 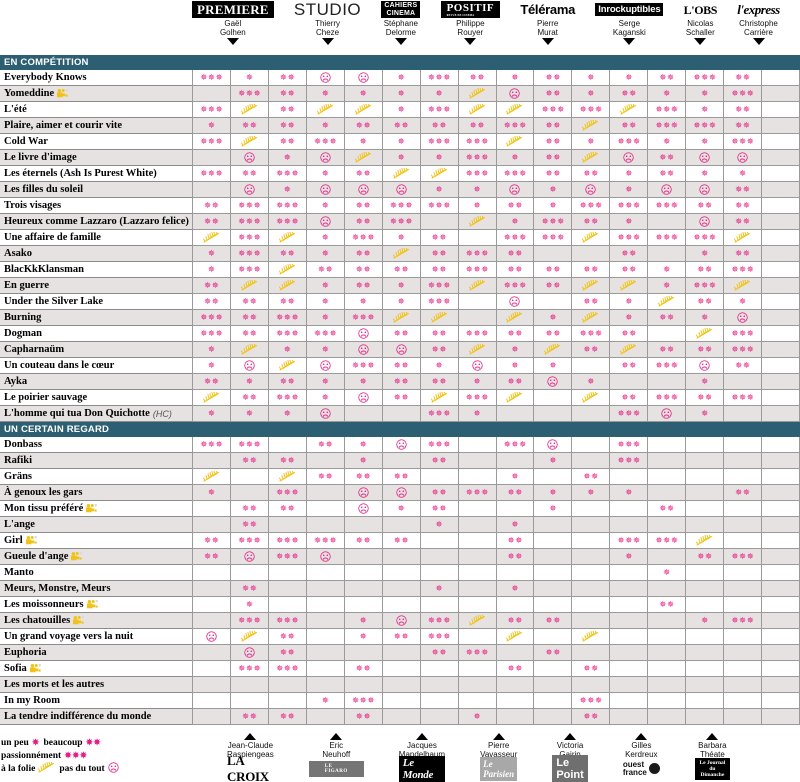 What do you see at coordinates (400, 509) in the screenshot?
I see `table-row: Mon tissu préféré ✵✵ ✵✵ ✵ ✵✵ ✵ ✵✵` at bounding box center [400, 509].